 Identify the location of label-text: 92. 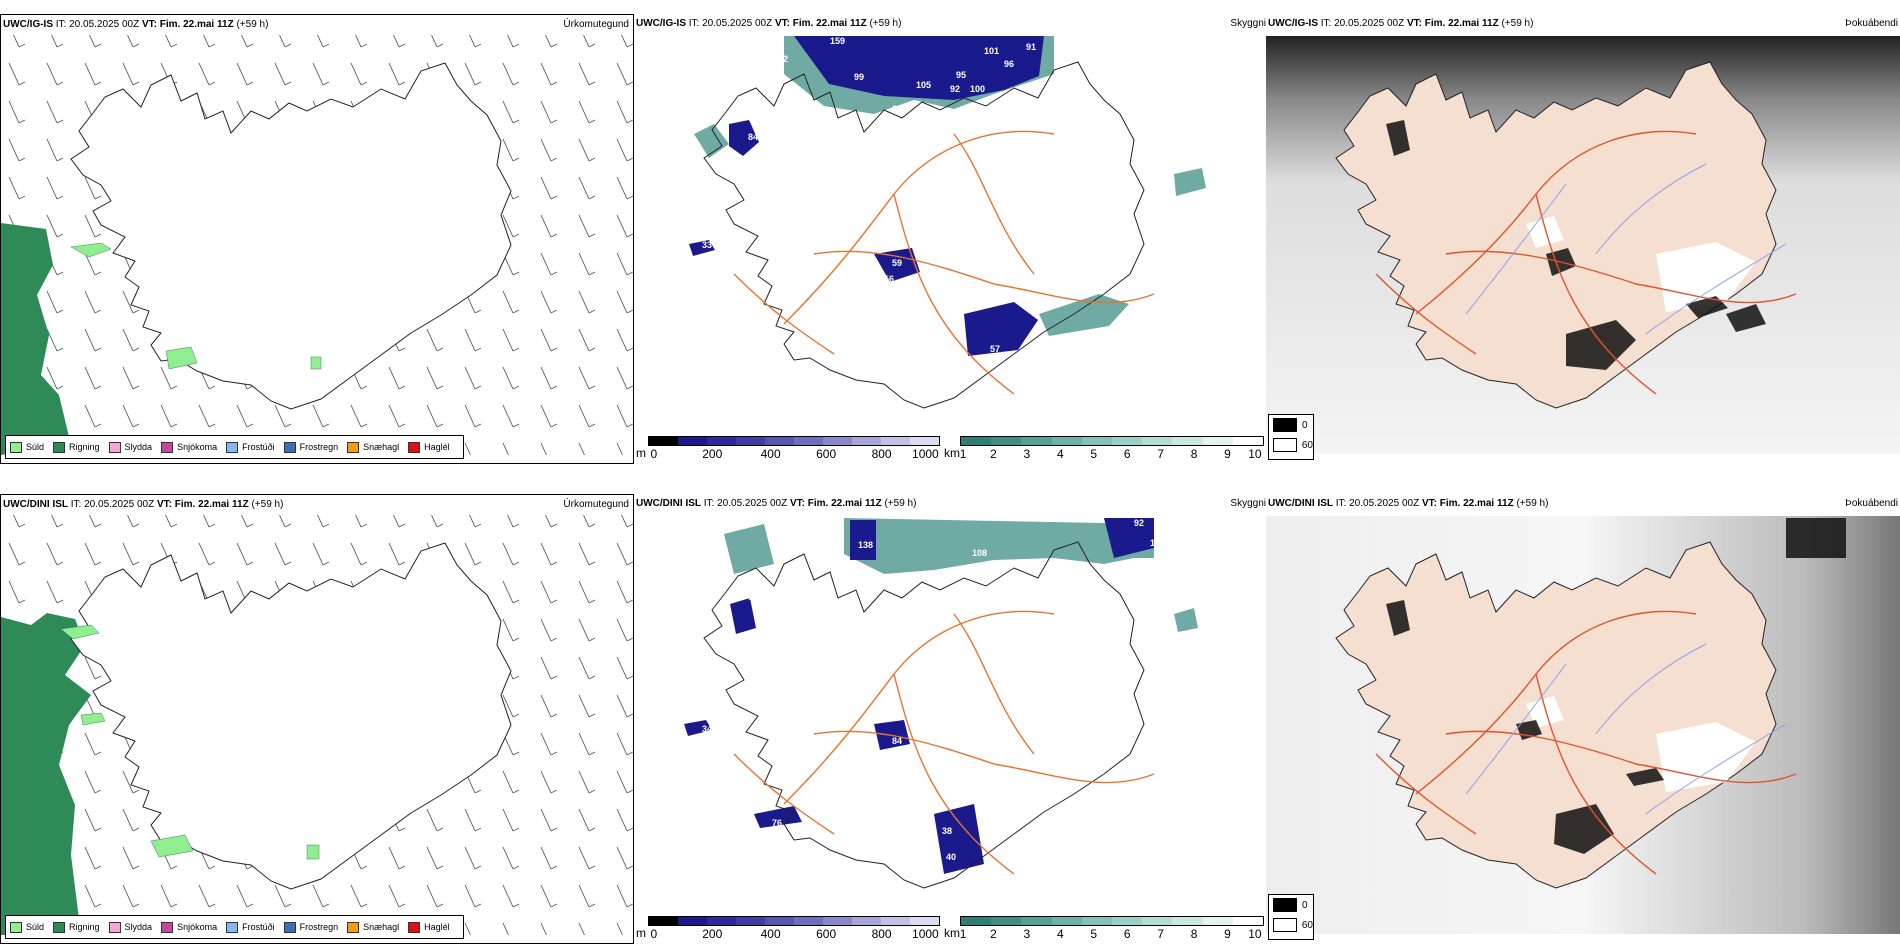
(955, 89).